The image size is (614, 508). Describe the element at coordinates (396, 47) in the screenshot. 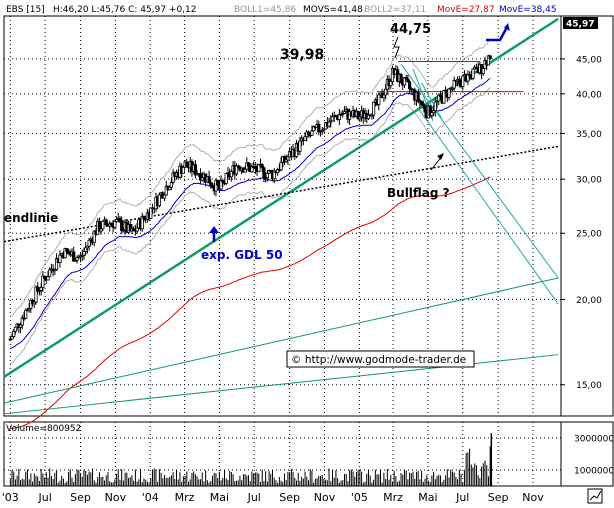

I see `level-high-marker-icon` at that location.